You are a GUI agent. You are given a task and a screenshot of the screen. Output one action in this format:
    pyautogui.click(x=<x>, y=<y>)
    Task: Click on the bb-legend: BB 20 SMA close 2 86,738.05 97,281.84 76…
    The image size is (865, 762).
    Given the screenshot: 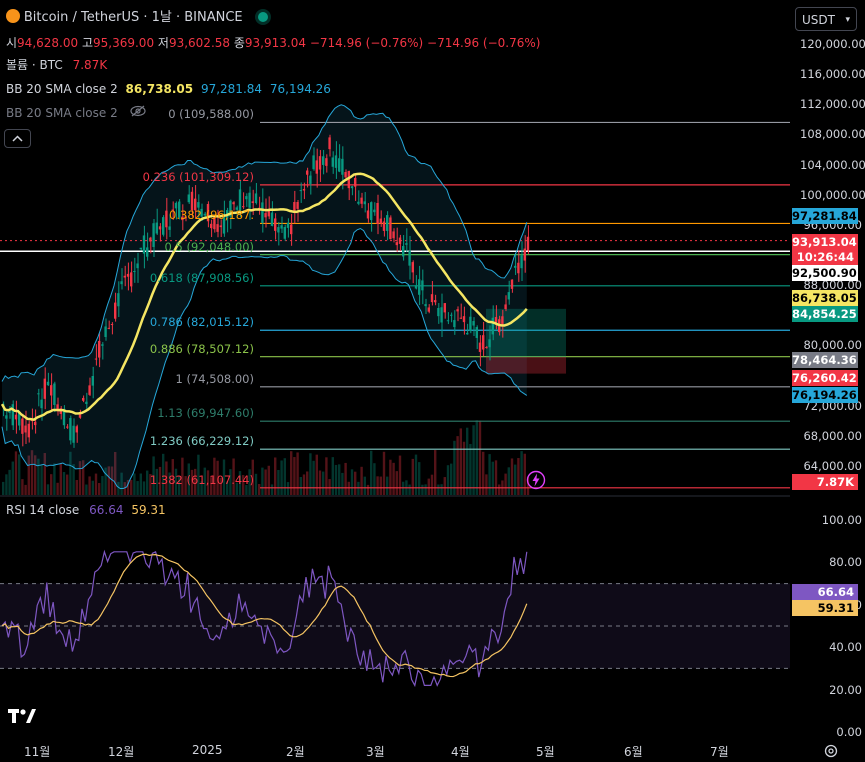 What is the action you would take?
    pyautogui.click(x=168, y=89)
    